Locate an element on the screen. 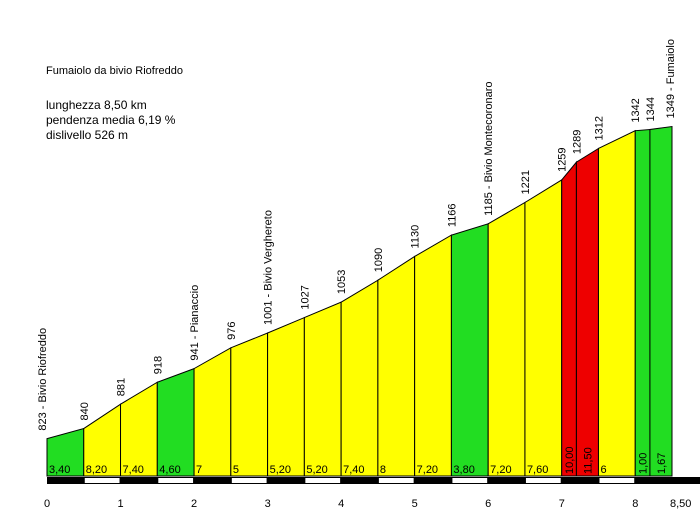 This screenshot has width=700, height=513. x-tick-label: 2 is located at coordinates (194, 504).